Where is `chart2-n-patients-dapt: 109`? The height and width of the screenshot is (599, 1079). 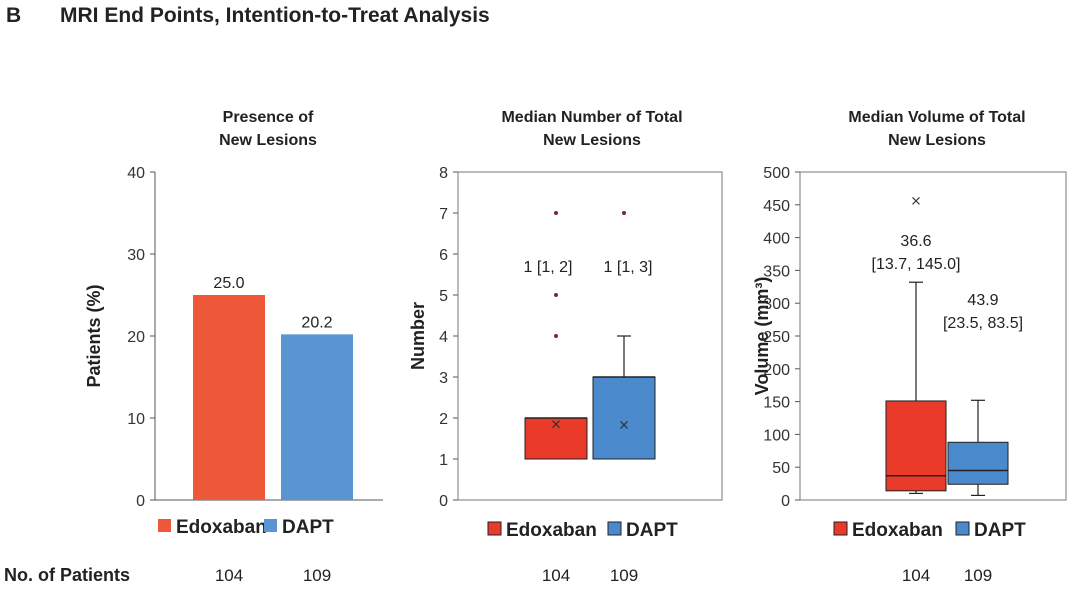
chart2-n-patients-dapt: 109 is located at coordinates (624, 575).